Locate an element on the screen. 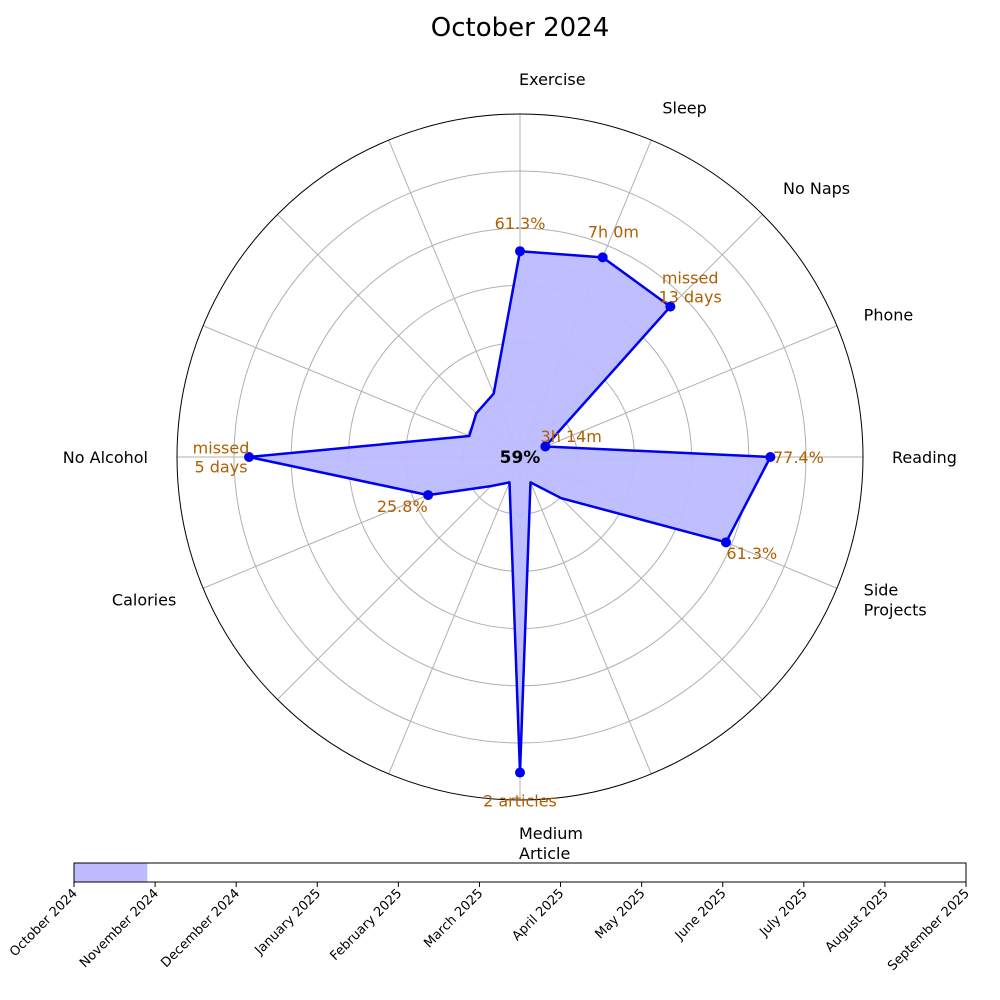 This screenshot has width=1000, height=1000. timeline-month-label: November 2024 is located at coordinates (119, 928).